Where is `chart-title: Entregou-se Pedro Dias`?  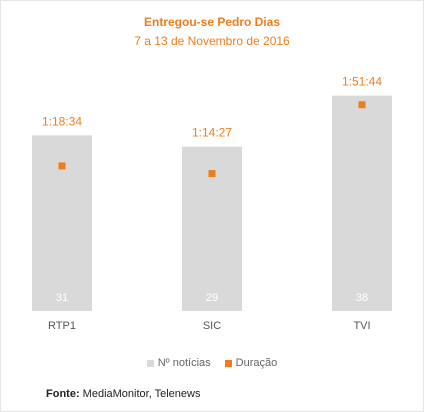
chart-title: Entregou-se Pedro Dias is located at coordinates (212, 22).